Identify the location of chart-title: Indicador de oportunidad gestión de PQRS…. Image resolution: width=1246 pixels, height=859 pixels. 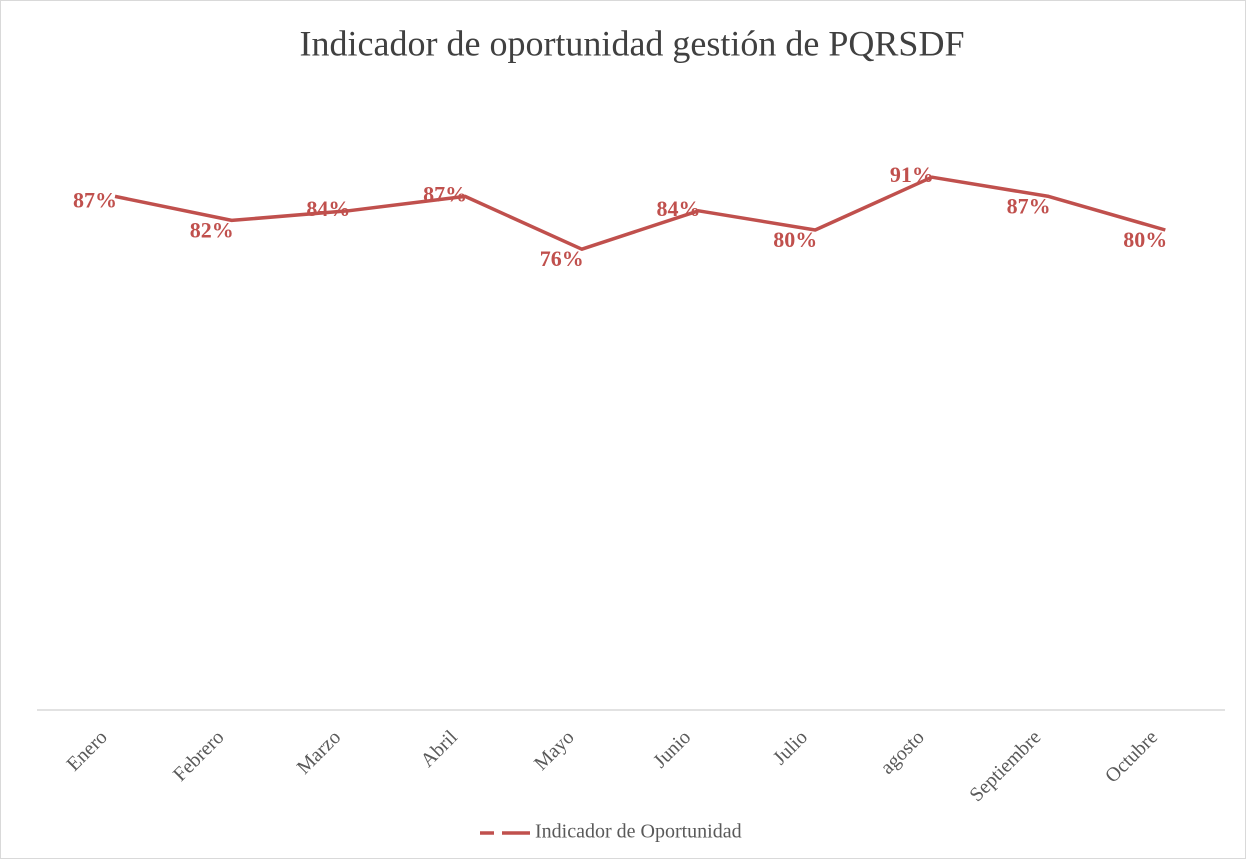
(632, 43).